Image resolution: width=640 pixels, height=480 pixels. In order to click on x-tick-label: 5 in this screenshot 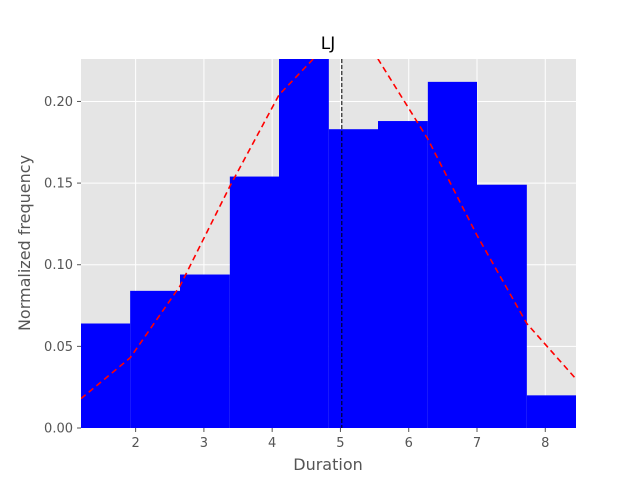, I will do `click(340, 443)`.